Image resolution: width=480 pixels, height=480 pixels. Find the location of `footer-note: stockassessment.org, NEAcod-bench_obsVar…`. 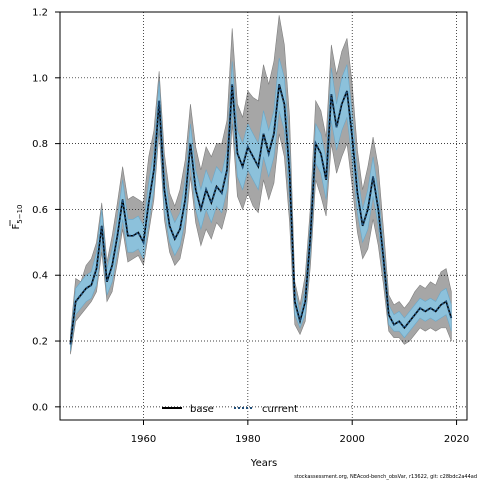

footer-note: stockassessment.org, NEAcod-bench_obsVar… is located at coordinates (385, 477).